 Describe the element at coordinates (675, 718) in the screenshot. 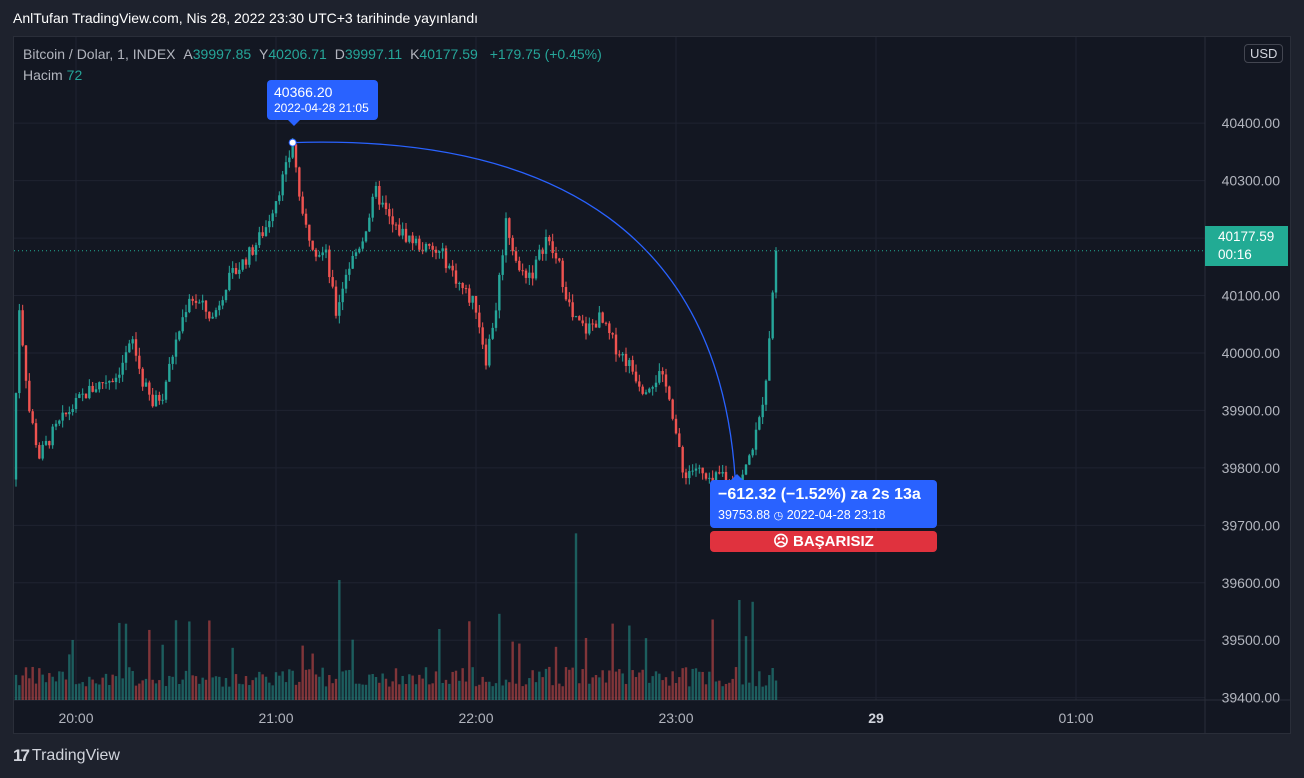

I see `time-tick-label: 23:00` at that location.